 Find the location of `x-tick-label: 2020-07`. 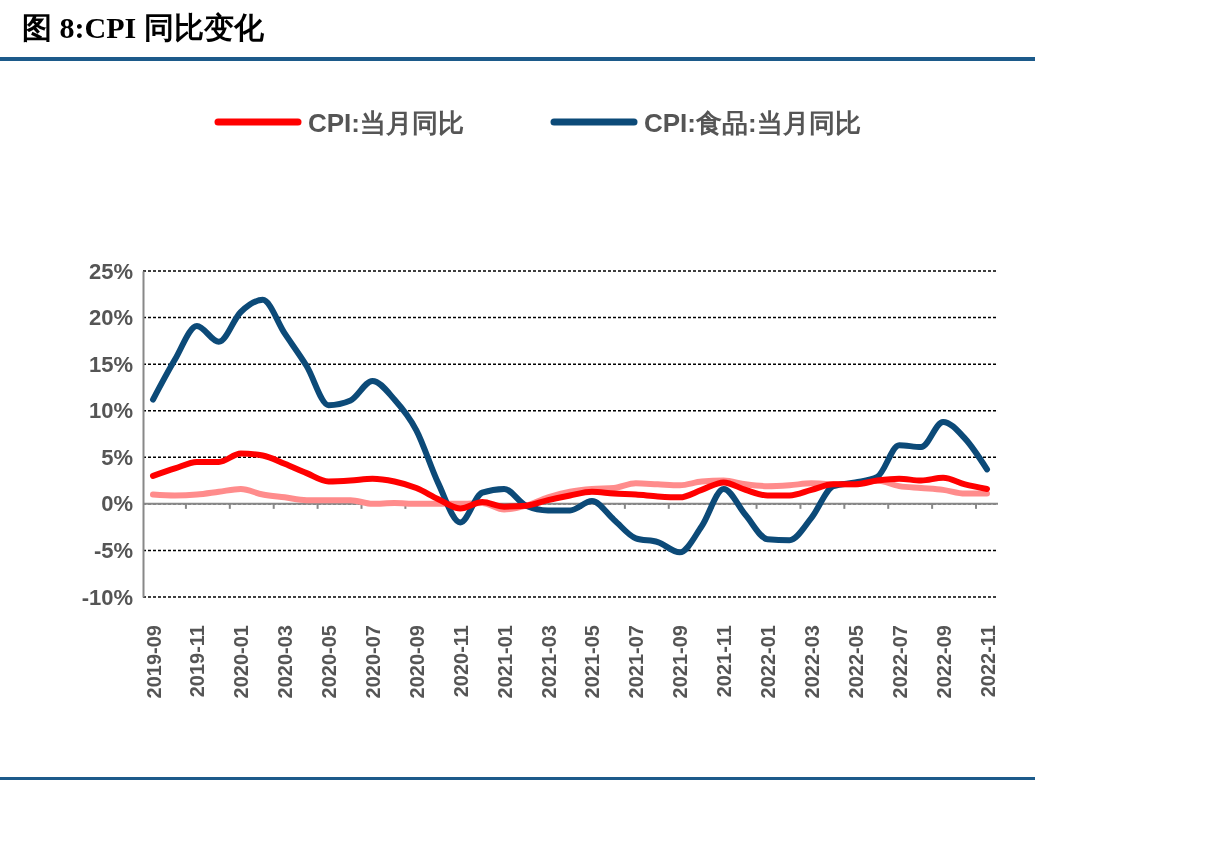

x-tick-label: 2020-07 is located at coordinates (372, 662).